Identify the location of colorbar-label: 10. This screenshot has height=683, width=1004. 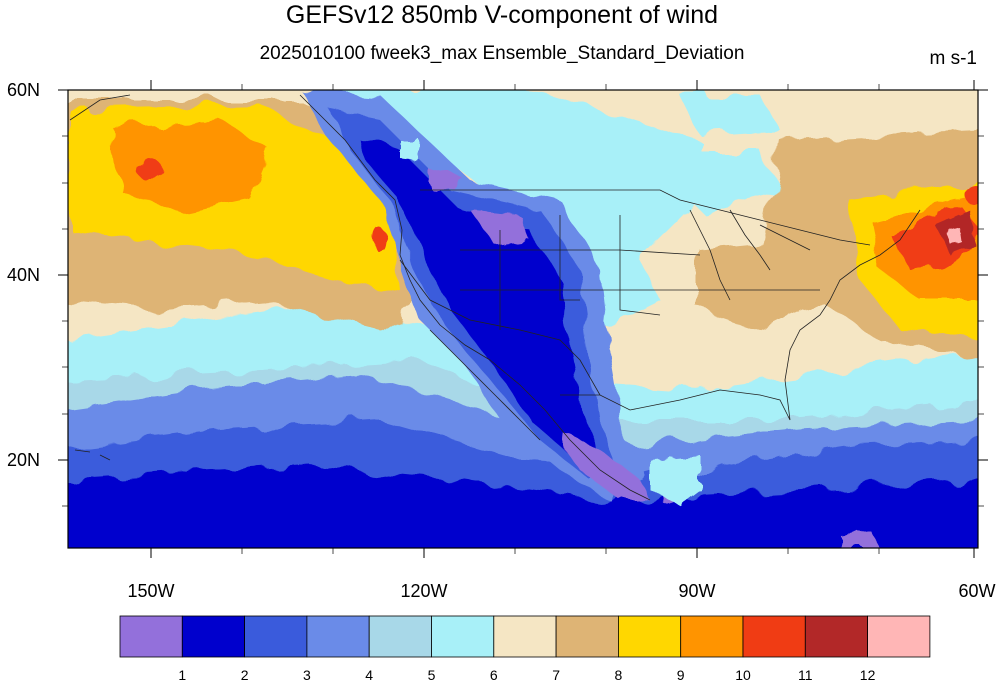
(743, 675).